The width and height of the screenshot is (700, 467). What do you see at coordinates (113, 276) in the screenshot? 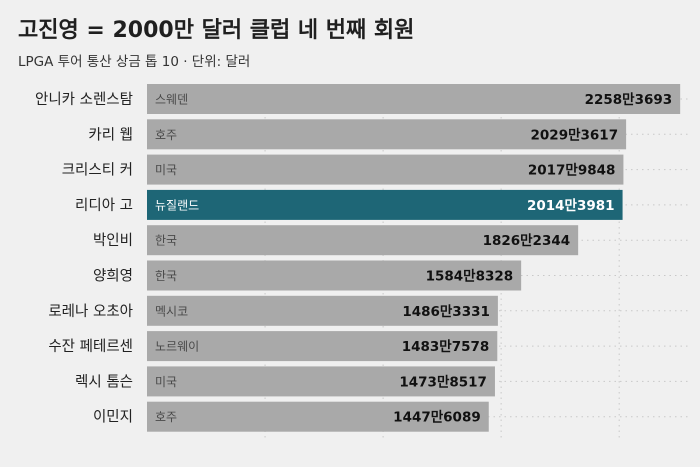
I see `player-name-label: 양희영` at bounding box center [113, 276].